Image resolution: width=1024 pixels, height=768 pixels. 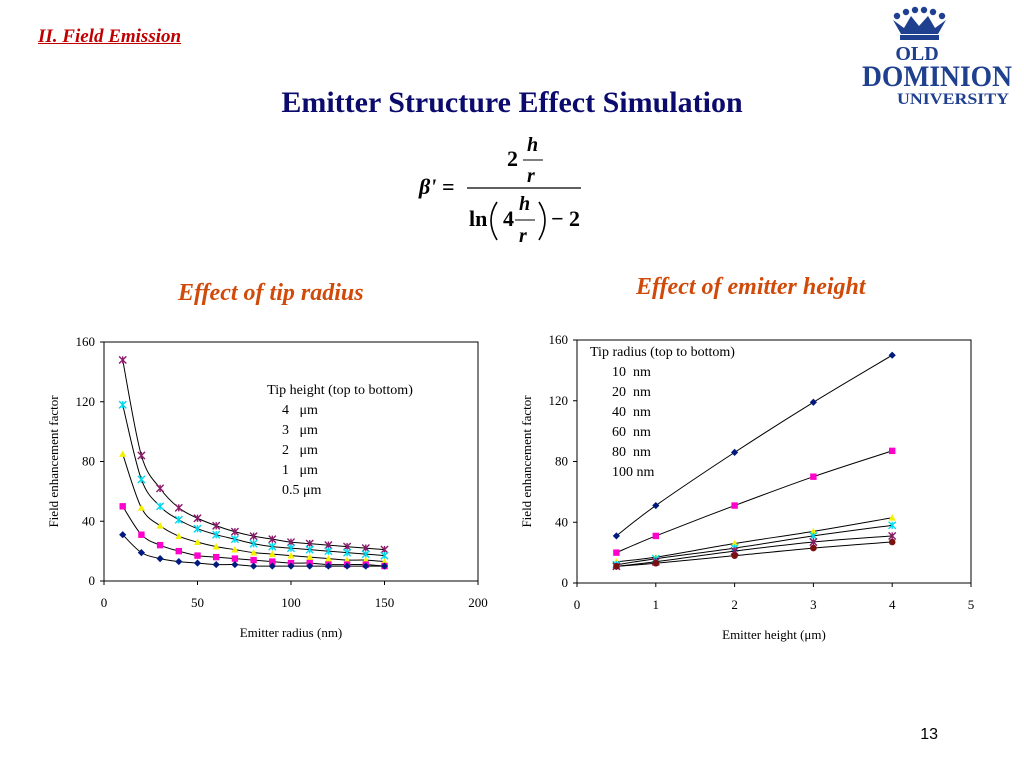 What do you see at coordinates (561, 521) in the screenshot?
I see `c1-y-tick-label: 40` at bounding box center [561, 521].